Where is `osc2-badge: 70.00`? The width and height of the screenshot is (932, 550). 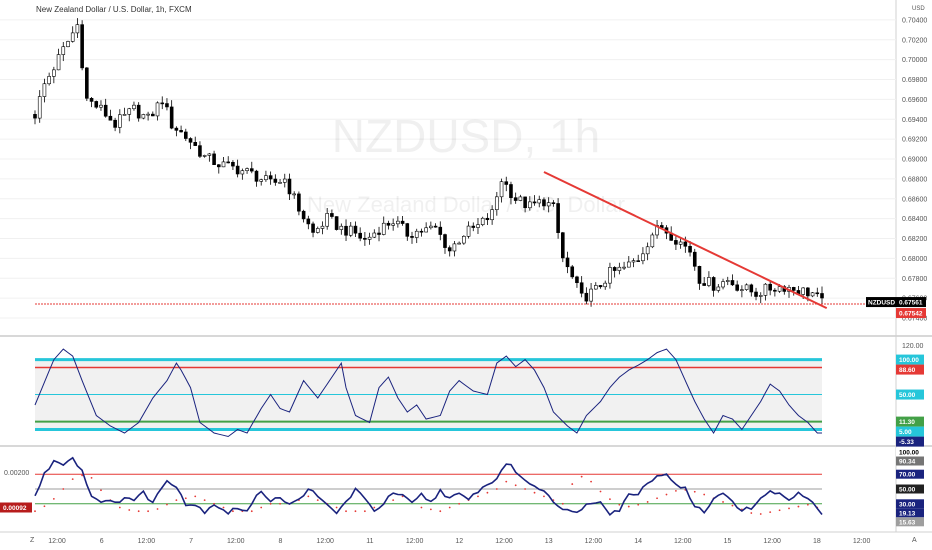
osc2-badge: 70.00 is located at coordinates (907, 475).